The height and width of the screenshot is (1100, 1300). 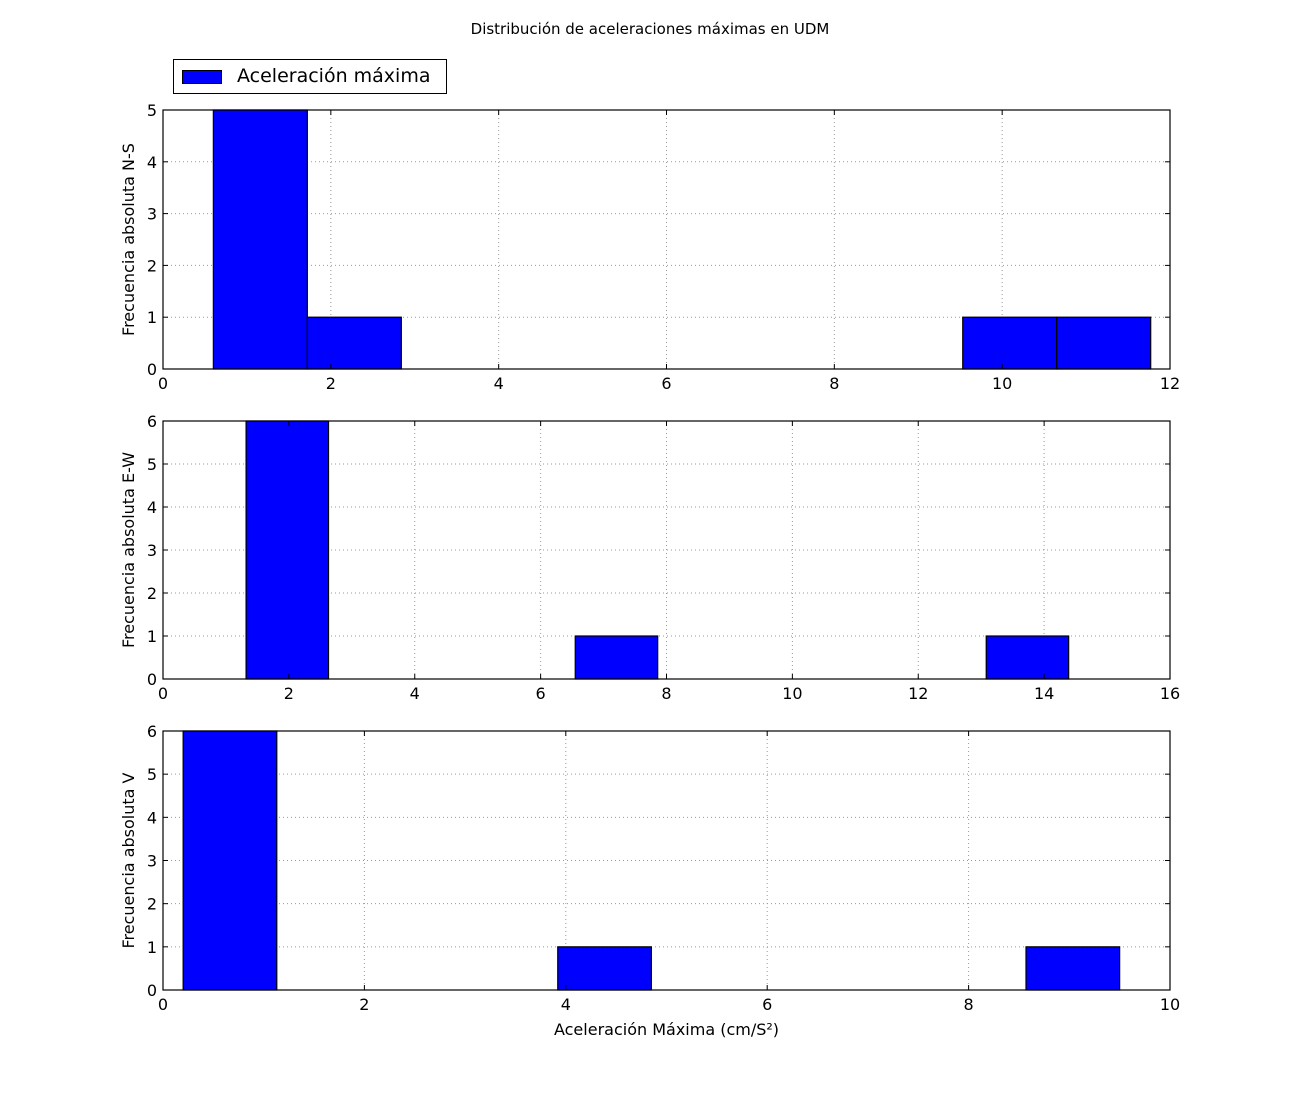 What do you see at coordinates (152, 774) in the screenshot?
I see `axes-v-ytick-label: 5` at bounding box center [152, 774].